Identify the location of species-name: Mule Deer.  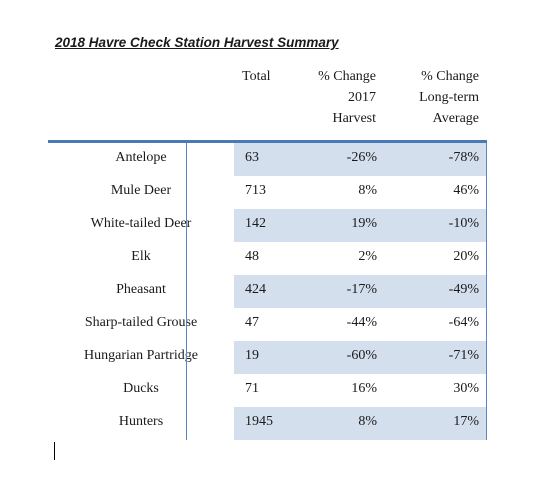
(141, 190).